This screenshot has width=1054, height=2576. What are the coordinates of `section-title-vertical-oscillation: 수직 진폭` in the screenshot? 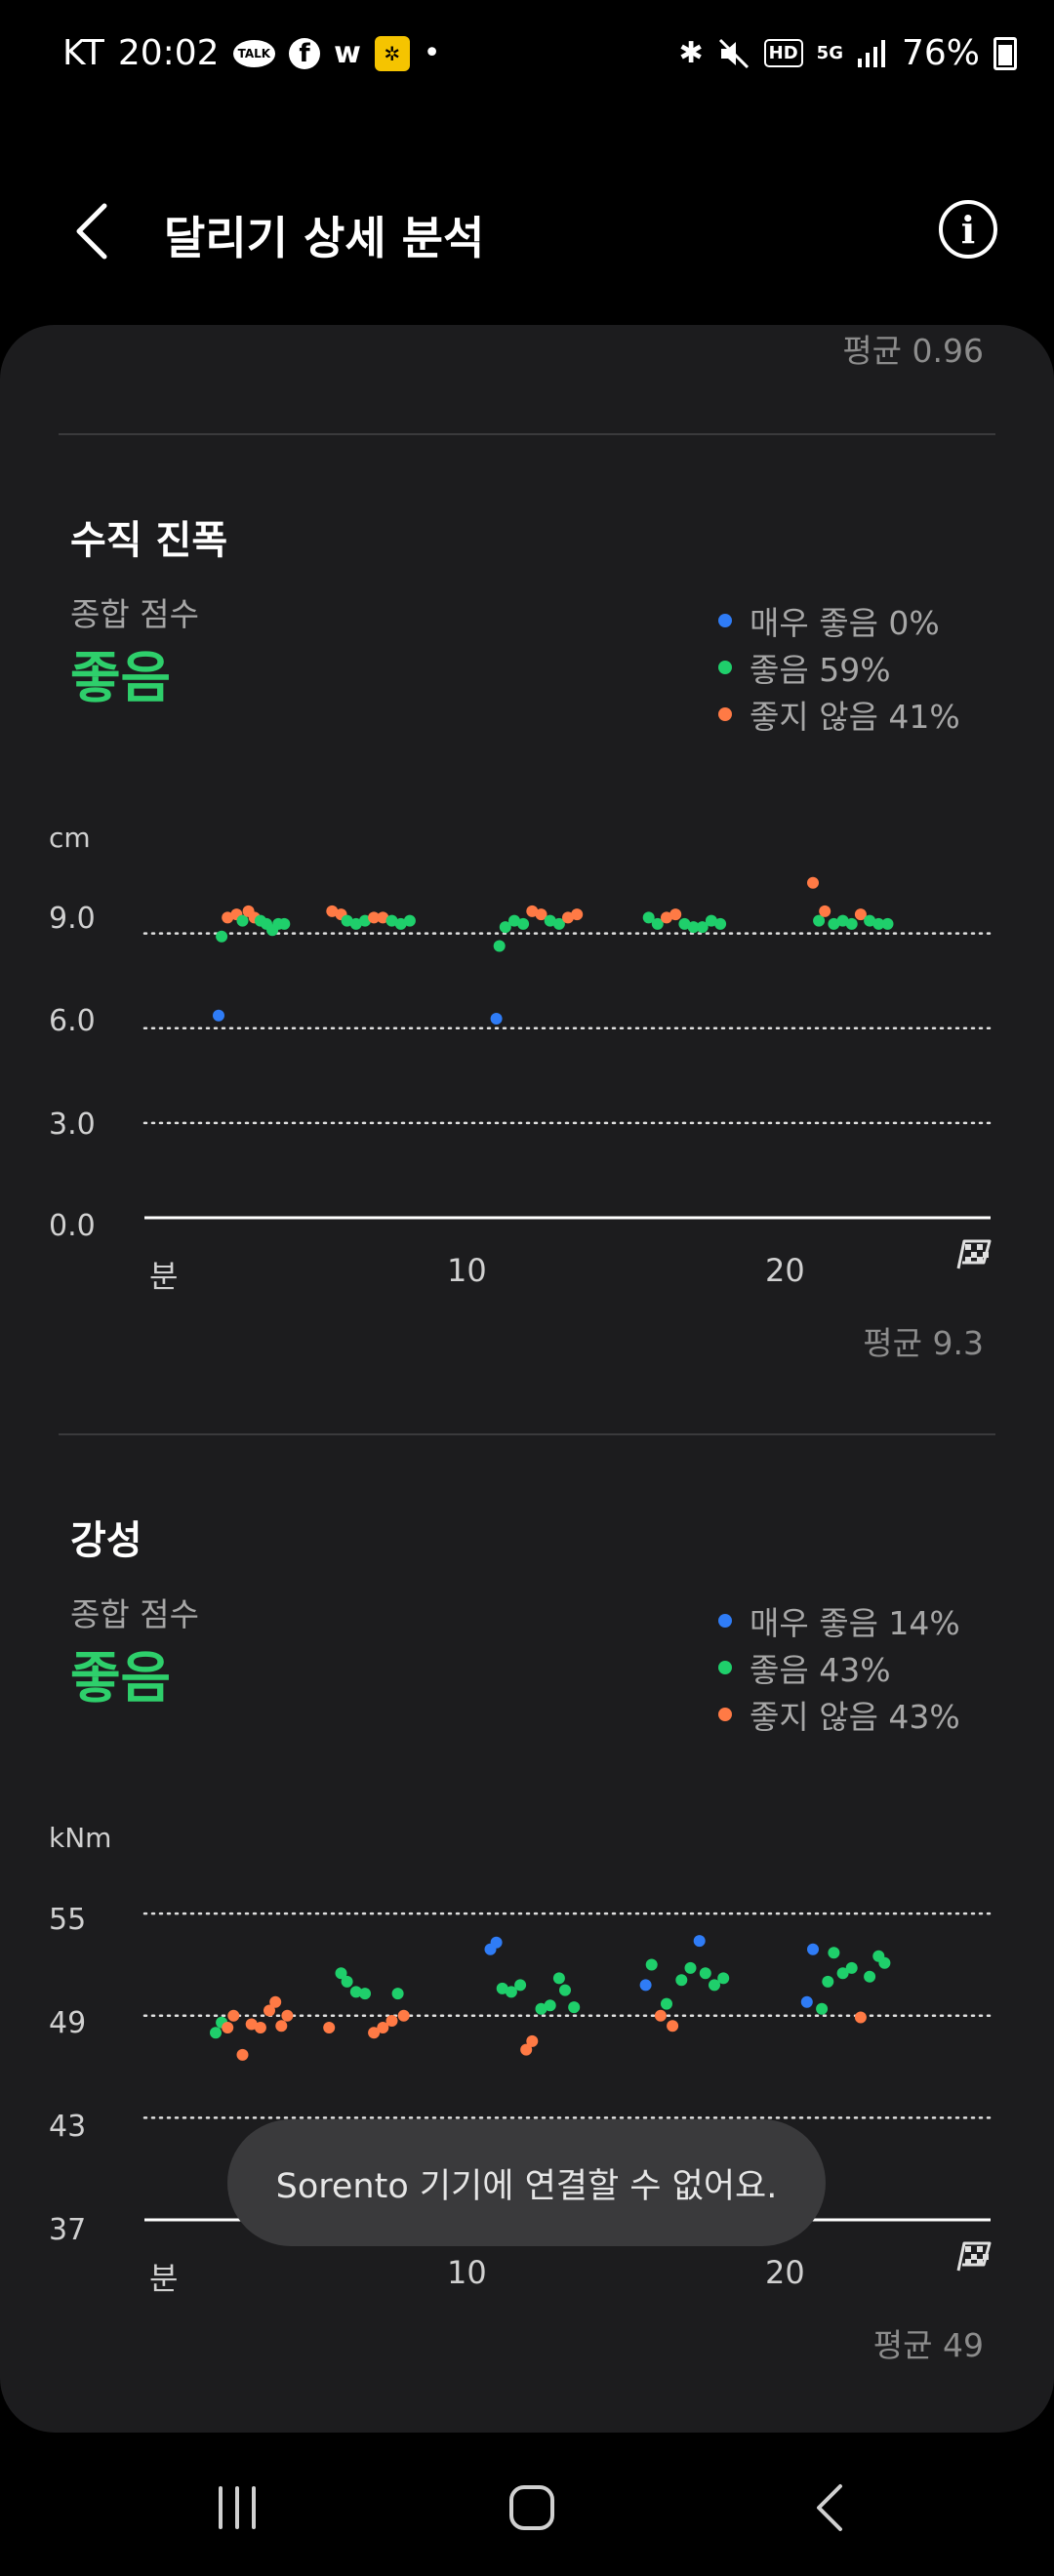 It's located at (149, 540).